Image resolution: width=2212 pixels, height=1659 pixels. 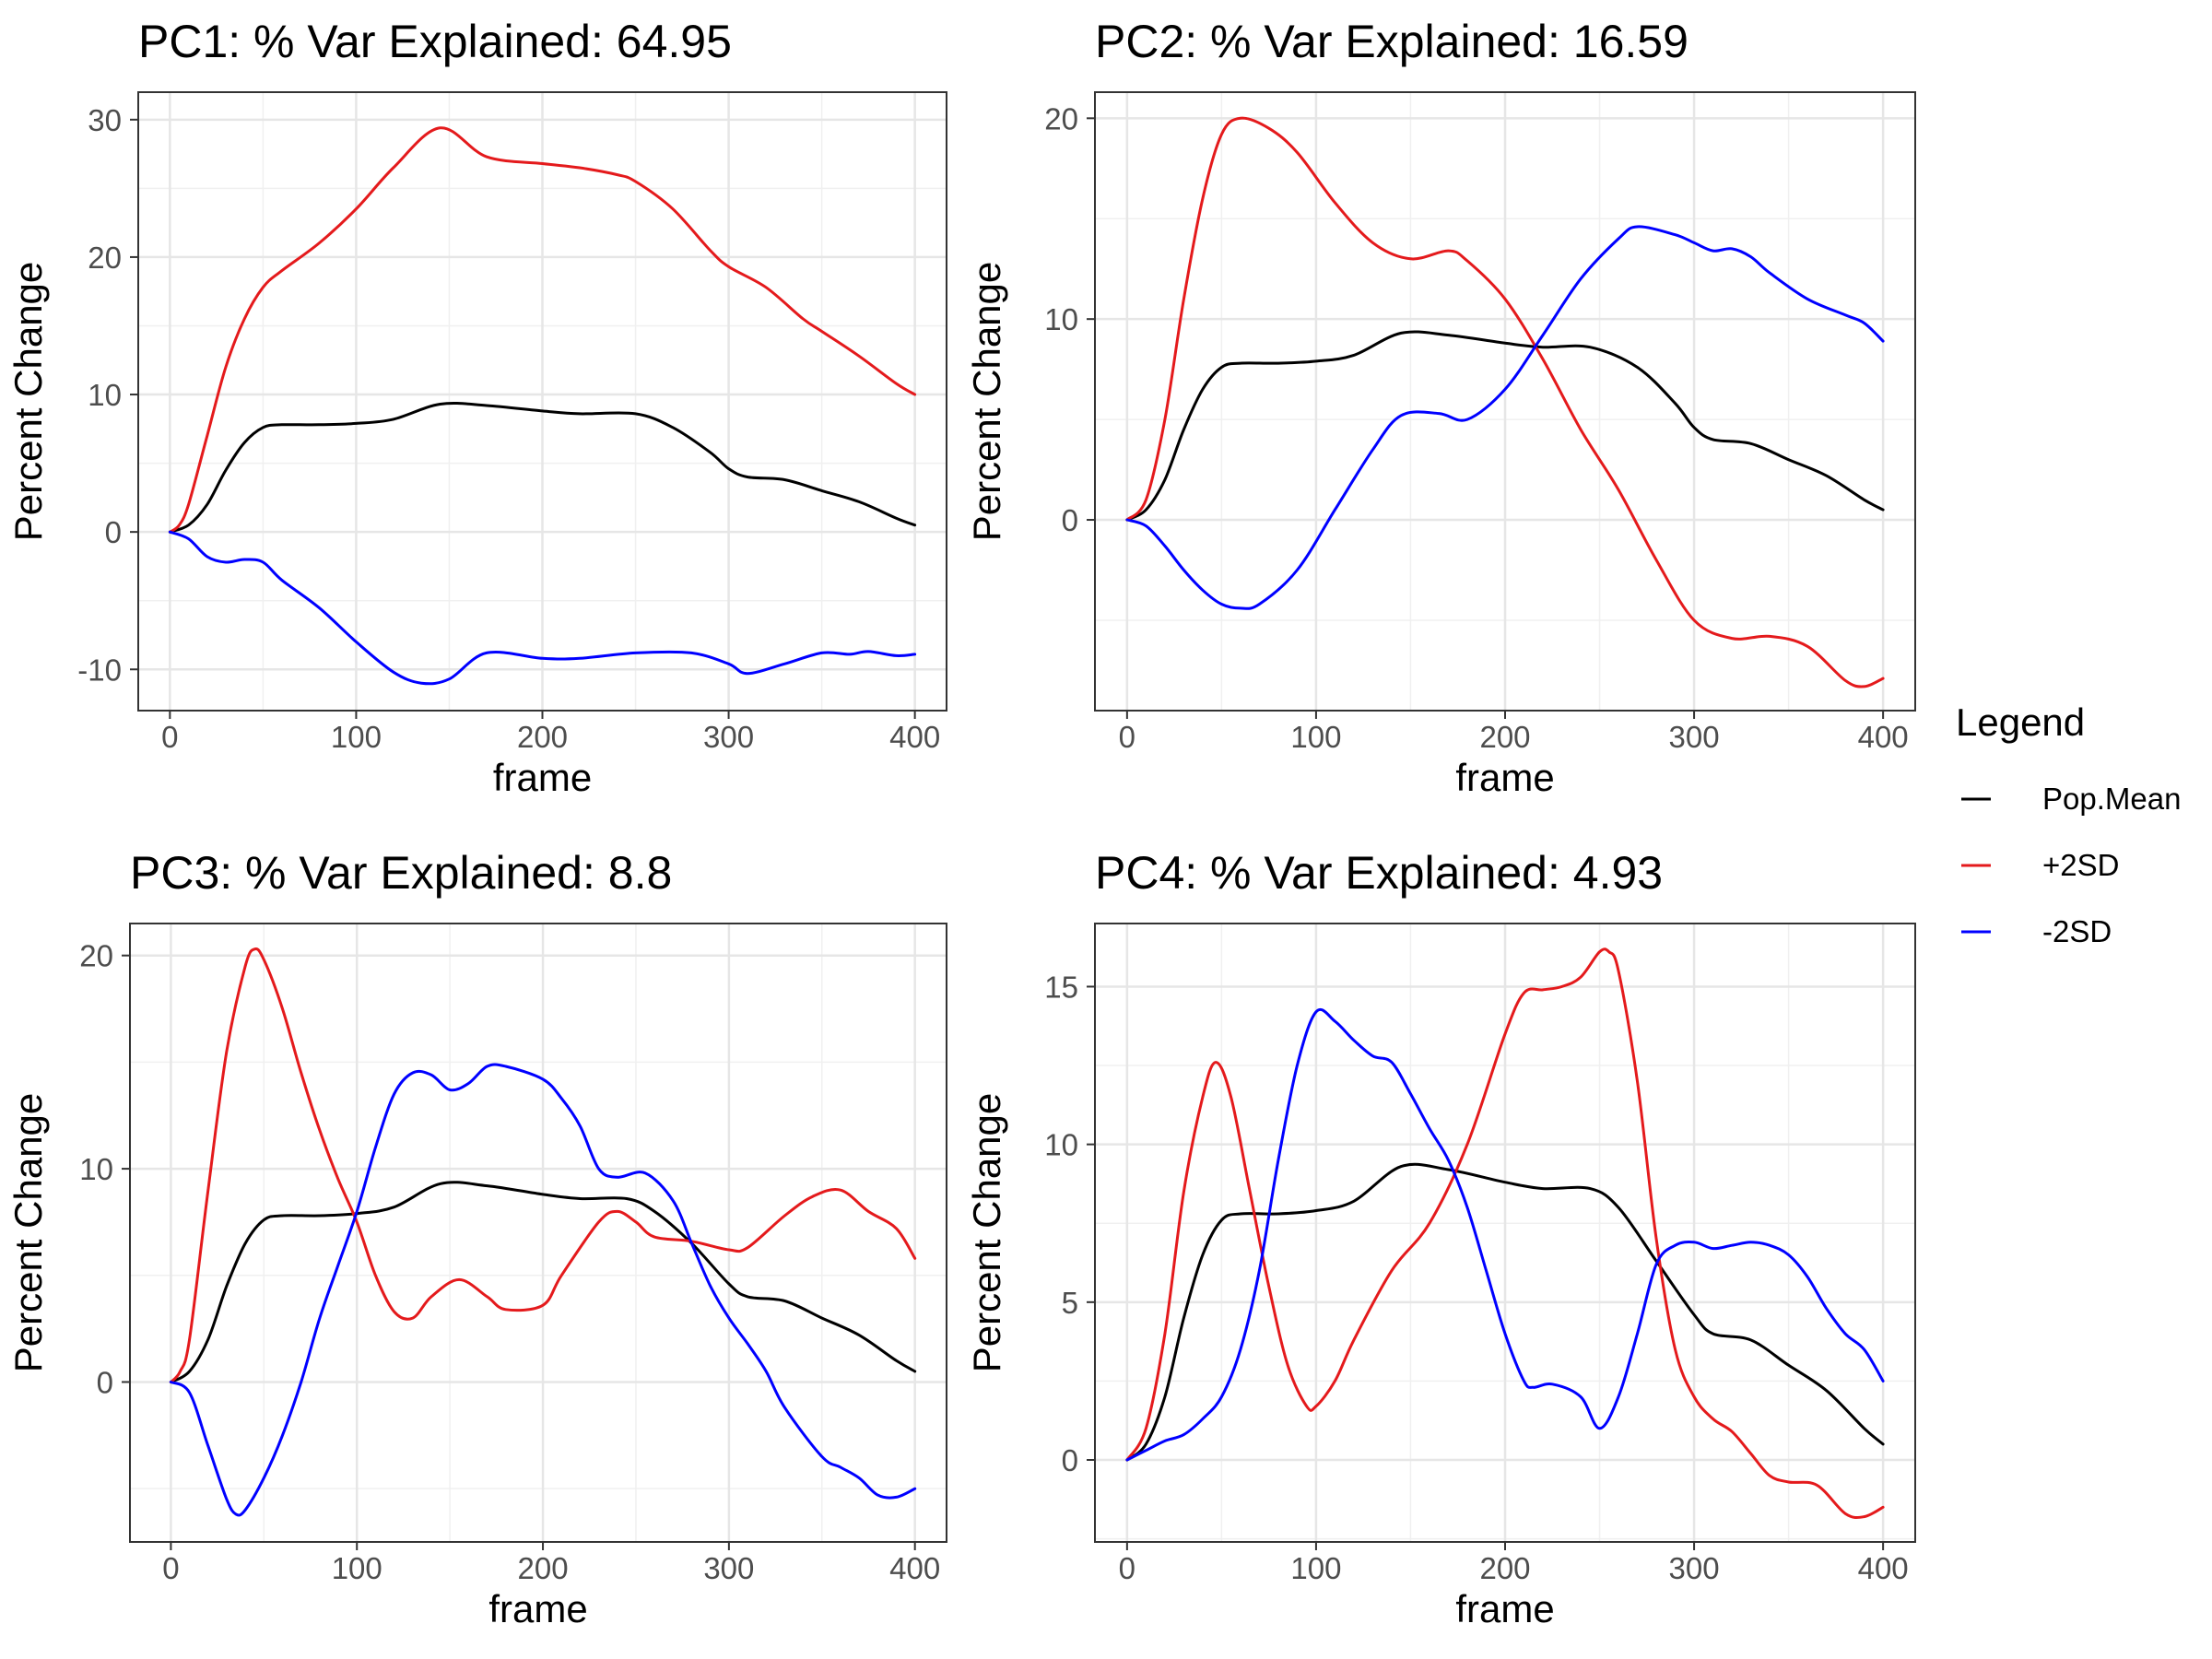 What do you see at coordinates (105, 120) in the screenshot?
I see `y-tick-label: 30` at bounding box center [105, 120].